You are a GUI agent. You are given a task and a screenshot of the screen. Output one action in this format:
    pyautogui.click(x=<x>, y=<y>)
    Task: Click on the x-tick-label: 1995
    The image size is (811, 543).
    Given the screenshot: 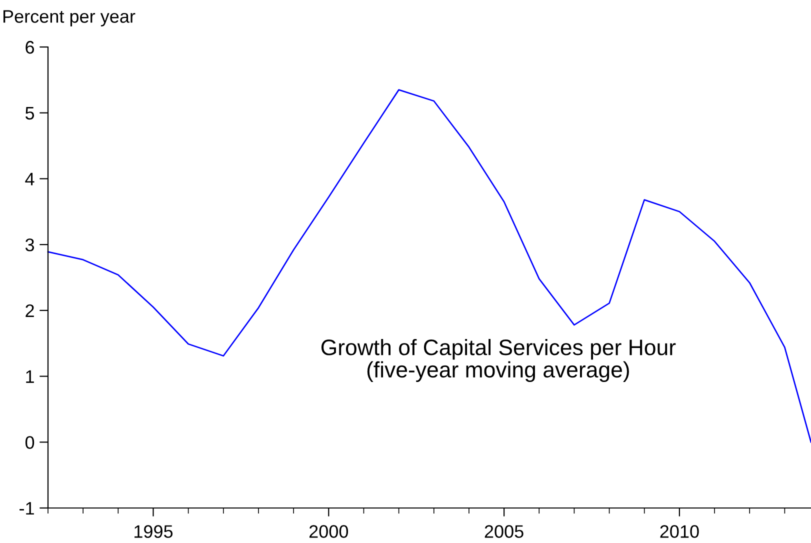 What is the action you would take?
    pyautogui.click(x=153, y=531)
    